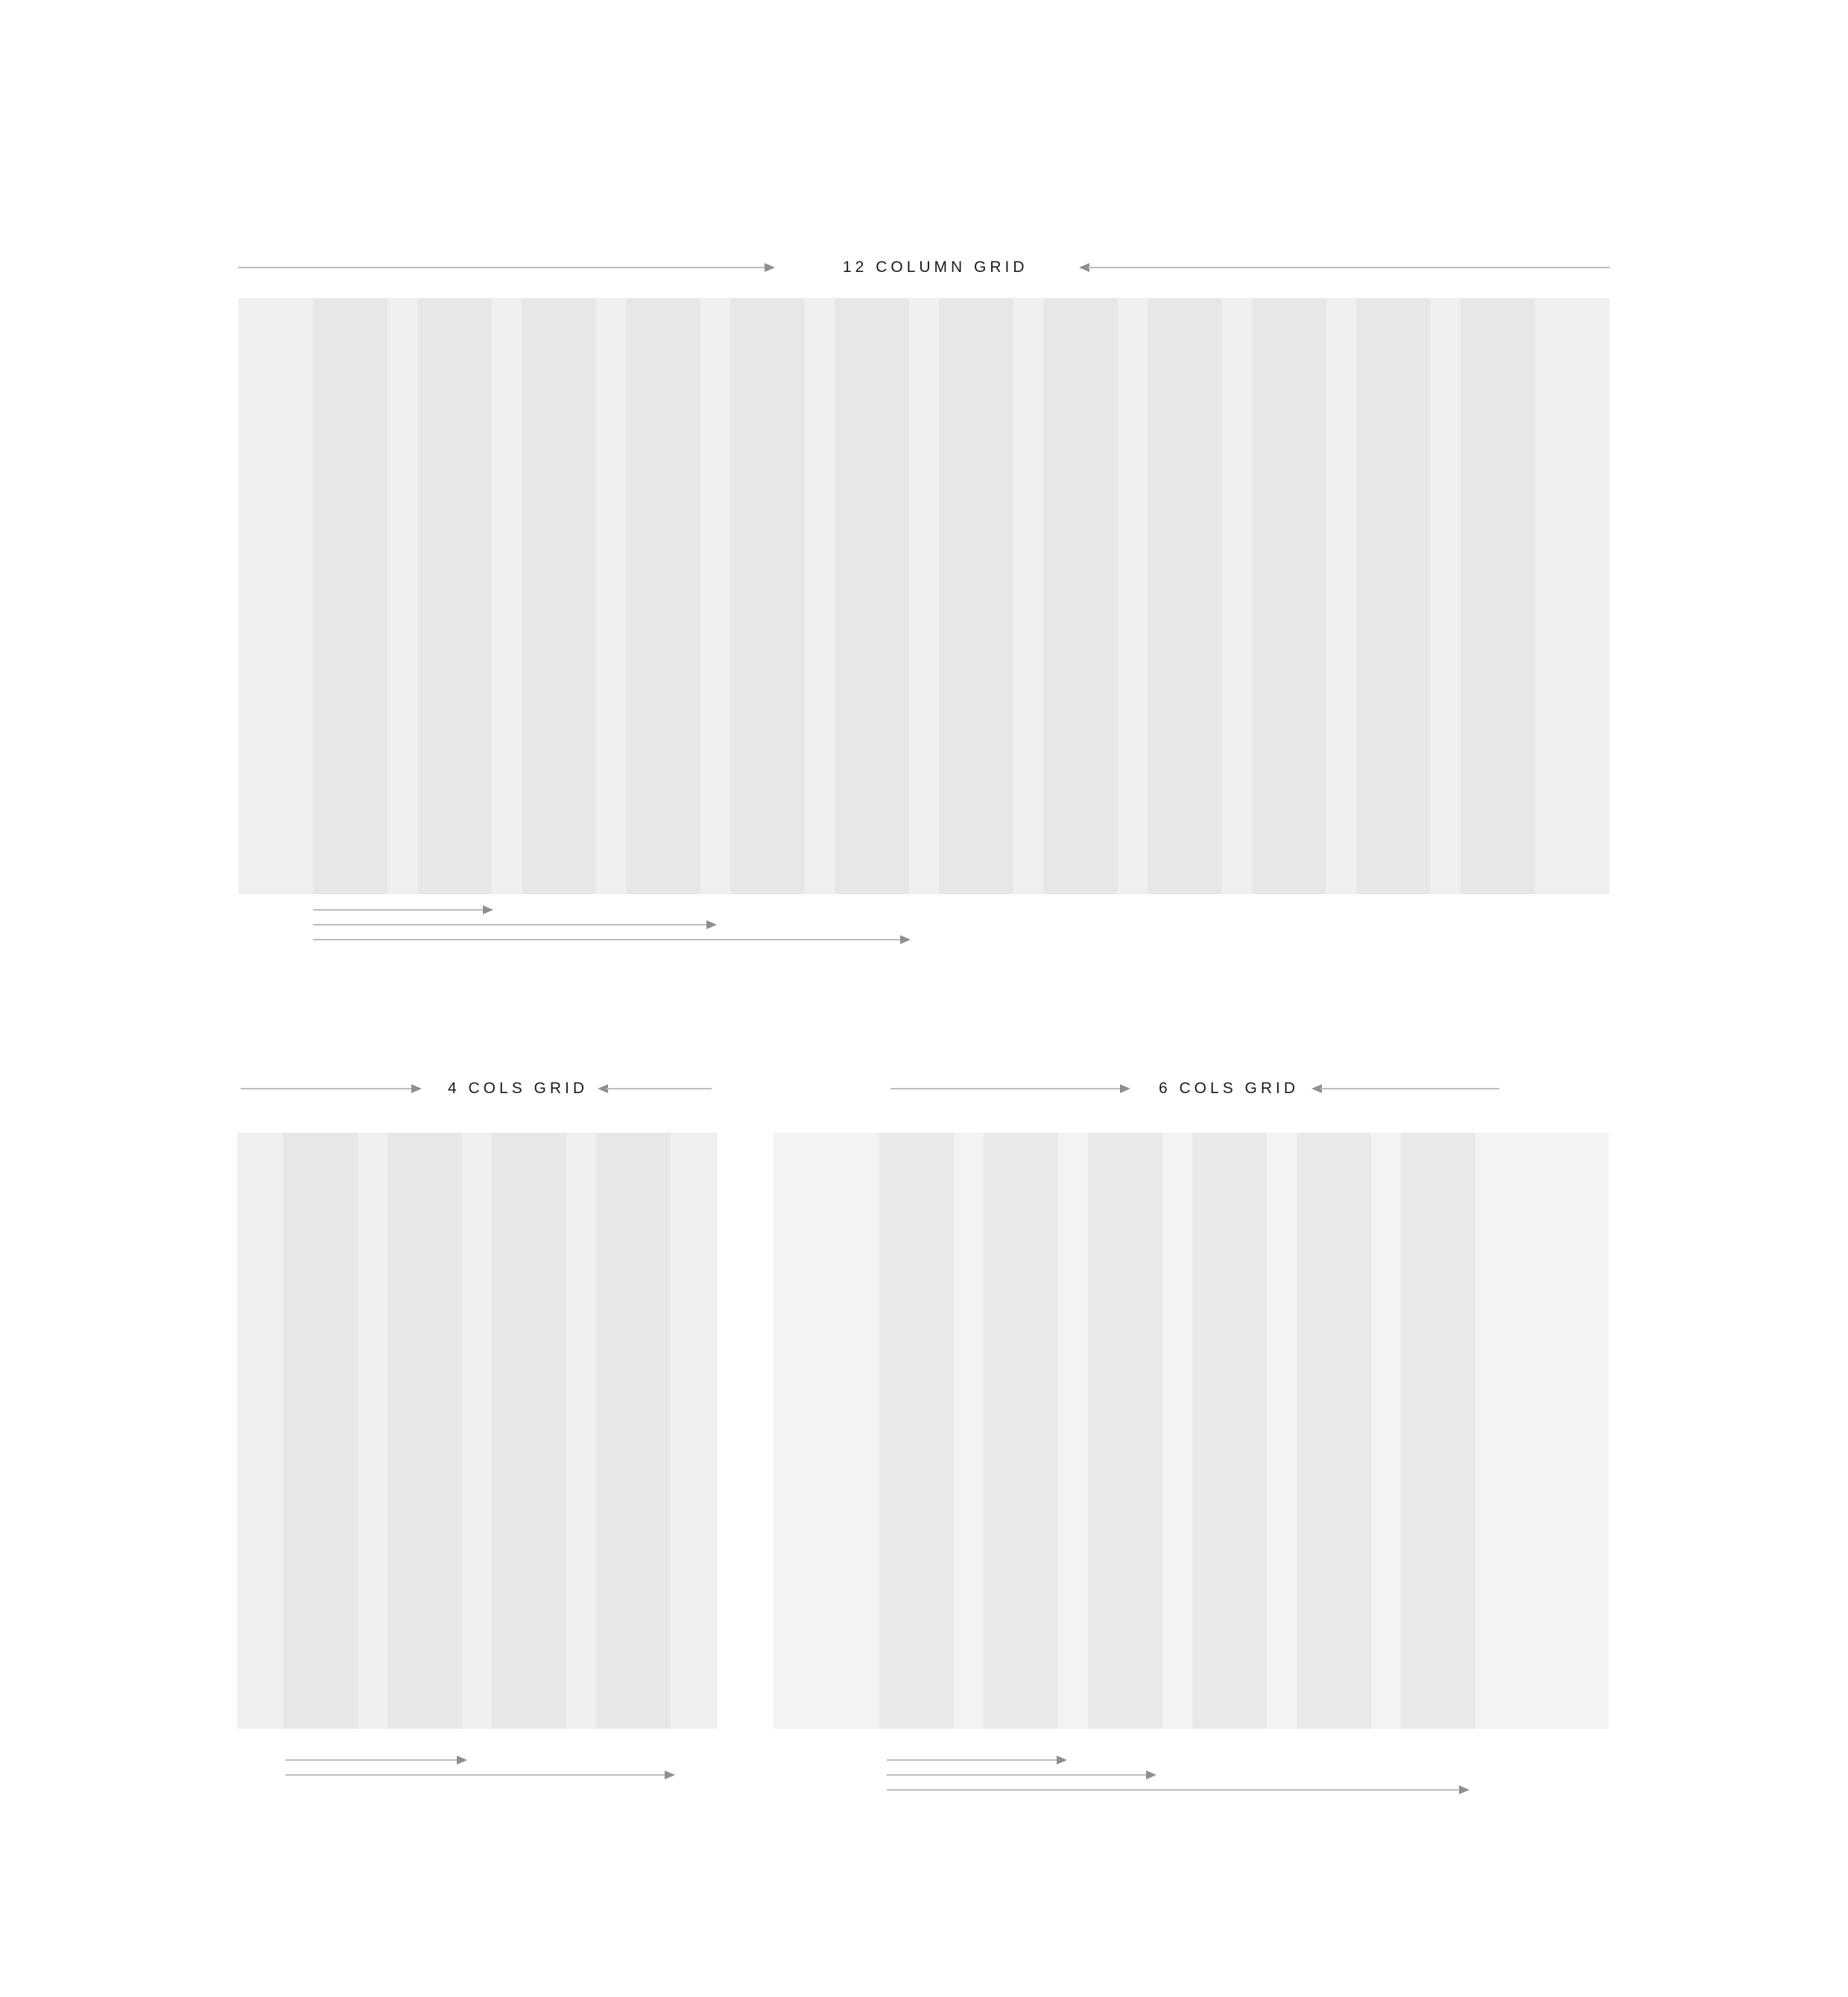 The image size is (1848, 1997). What do you see at coordinates (488, 910) in the screenshot?
I see `grid-12-span-arrow-1-head` at bounding box center [488, 910].